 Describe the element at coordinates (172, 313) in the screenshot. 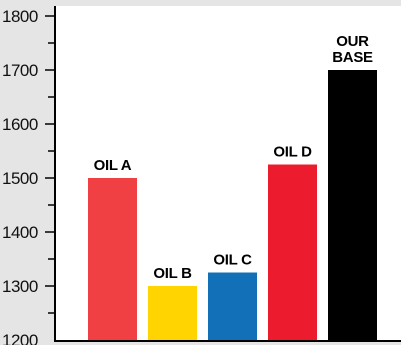

I see `bar-oil-b` at that location.